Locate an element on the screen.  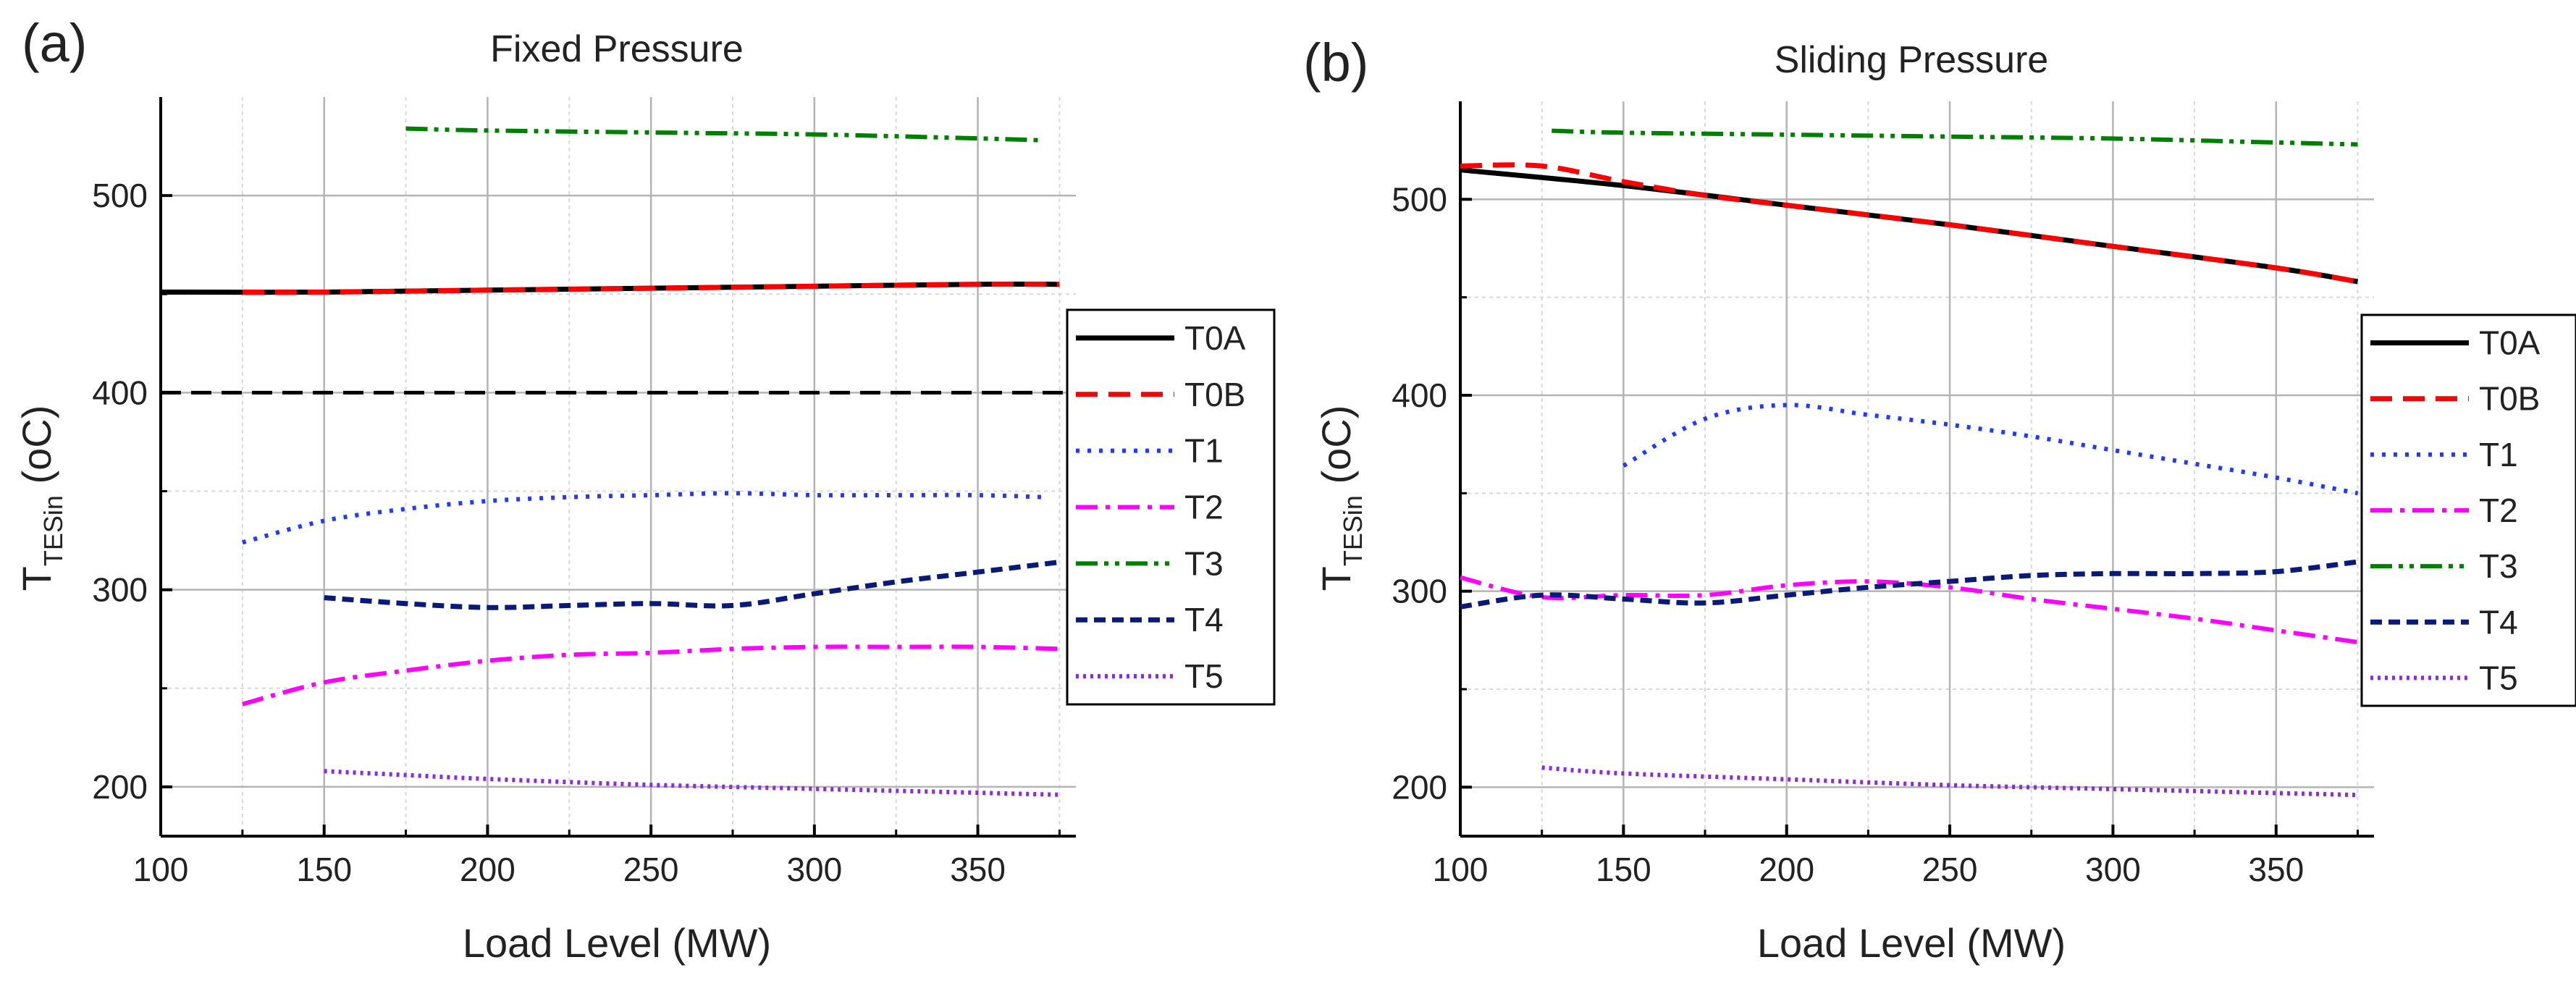
legend-a: T0A T0B T1 T2 T3 T4 T5 is located at coordinates (1171, 507).